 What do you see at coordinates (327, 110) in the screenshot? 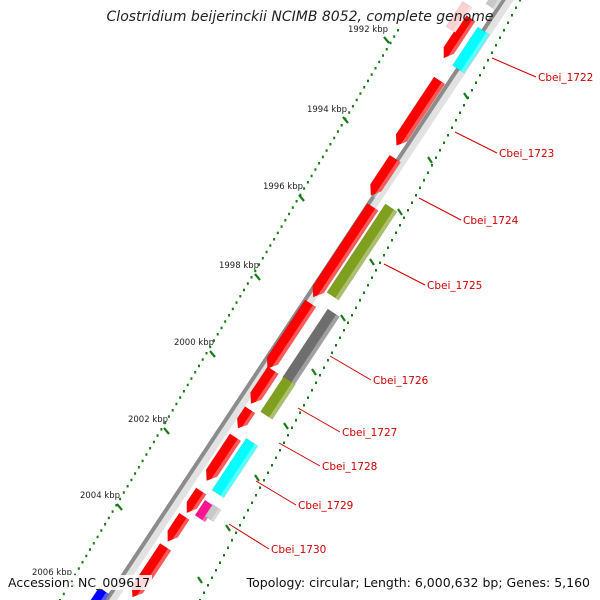
I see `scale-label: 1994 kbp` at bounding box center [327, 110].